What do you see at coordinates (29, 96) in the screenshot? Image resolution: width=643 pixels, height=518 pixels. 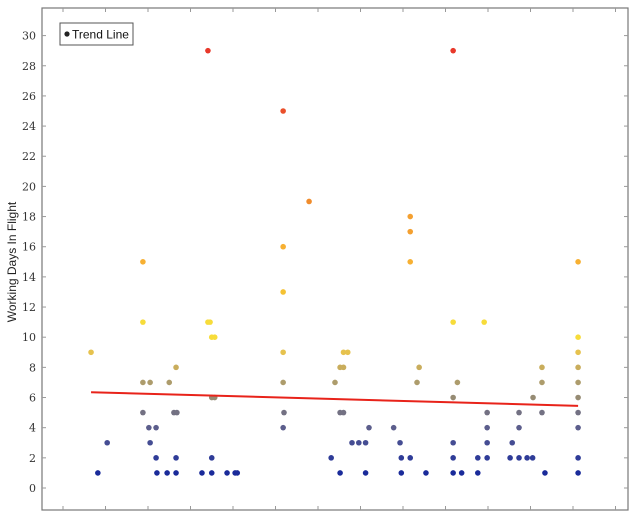 I see `y-tick-label: 26` at bounding box center [29, 96].